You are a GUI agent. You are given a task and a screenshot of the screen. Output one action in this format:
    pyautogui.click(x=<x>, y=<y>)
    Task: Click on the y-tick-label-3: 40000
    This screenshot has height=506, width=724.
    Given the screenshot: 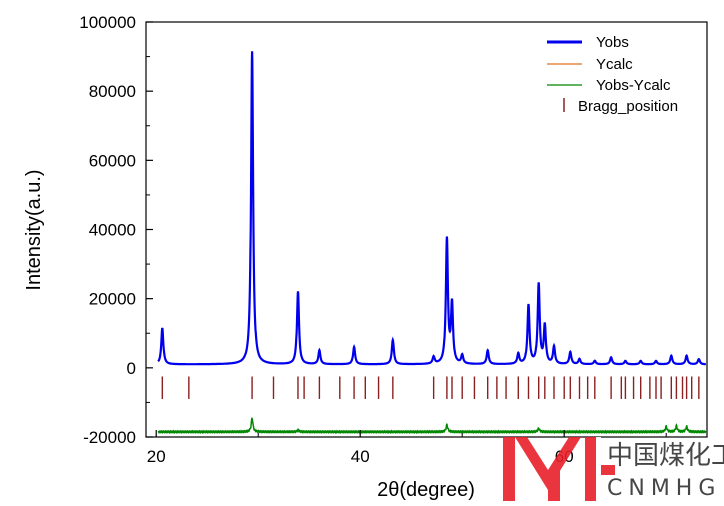 What is the action you would take?
    pyautogui.click(x=112, y=230)
    